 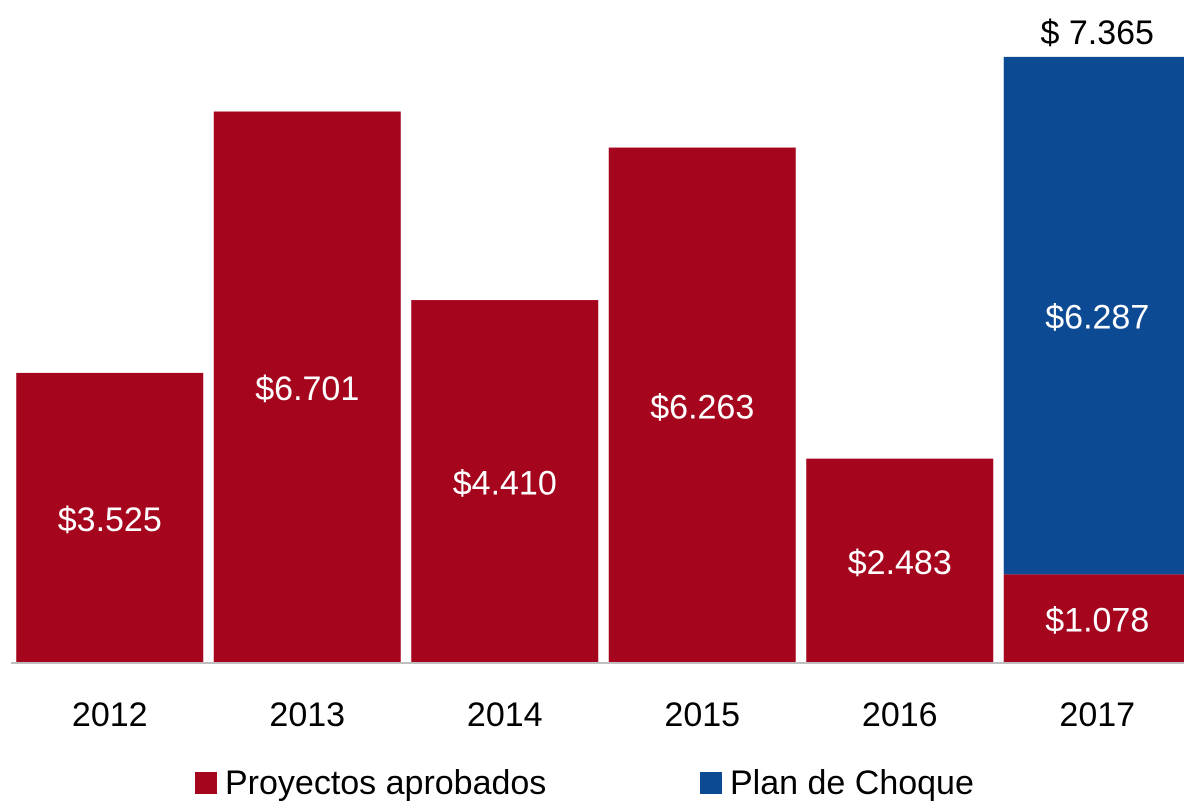 What do you see at coordinates (900, 563) in the screenshot?
I see `value-label: $2.483` at bounding box center [900, 563].